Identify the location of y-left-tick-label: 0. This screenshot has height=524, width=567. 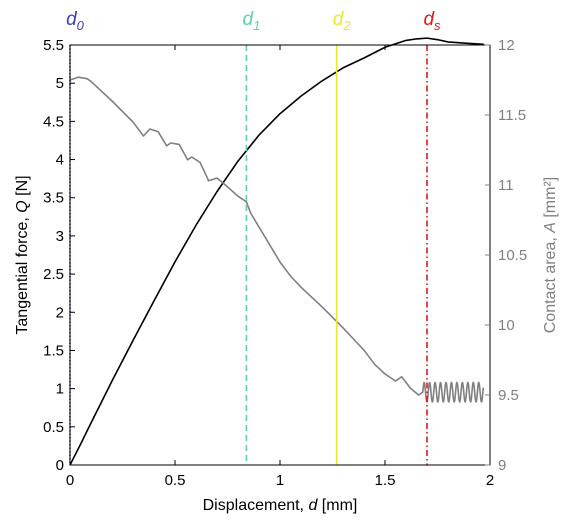
(60, 465).